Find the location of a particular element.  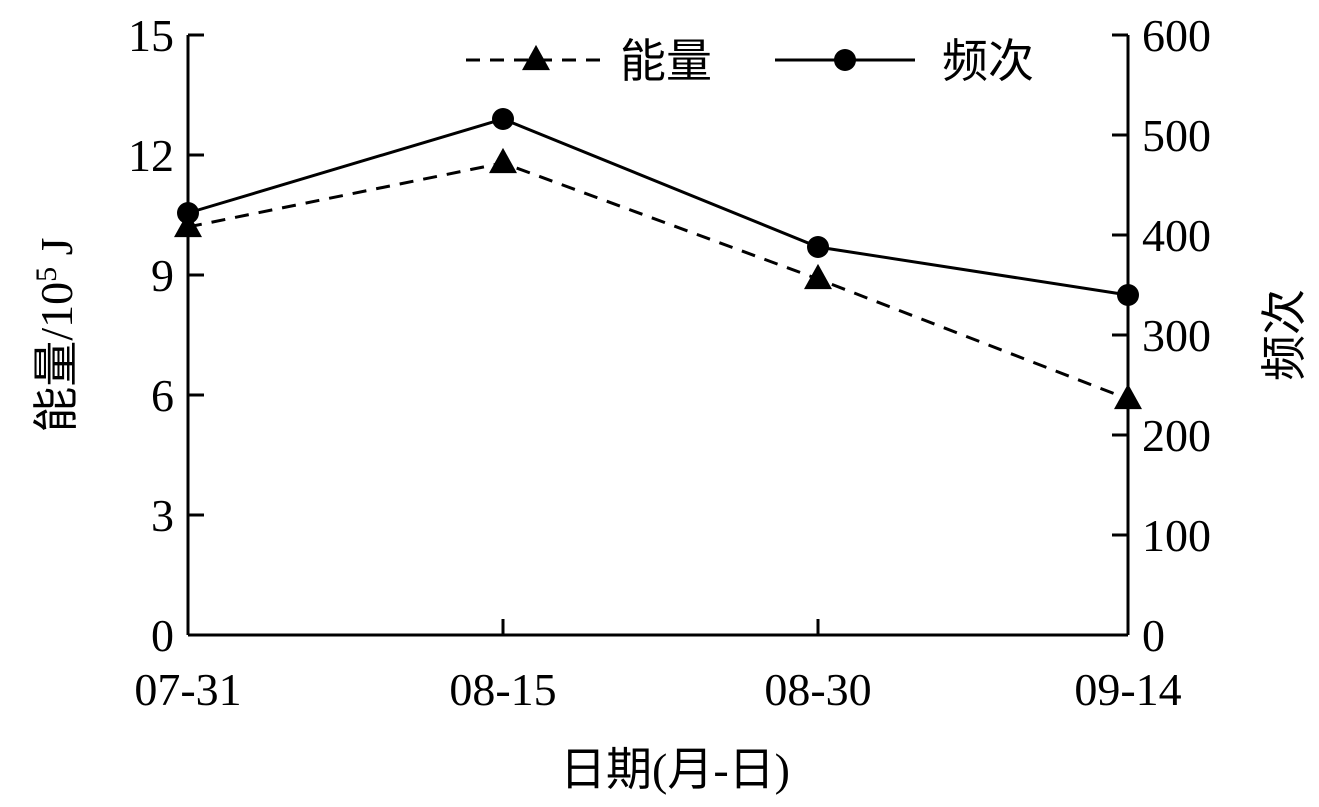

x-axis-title: 日期(月-日) is located at coordinates (675, 769).